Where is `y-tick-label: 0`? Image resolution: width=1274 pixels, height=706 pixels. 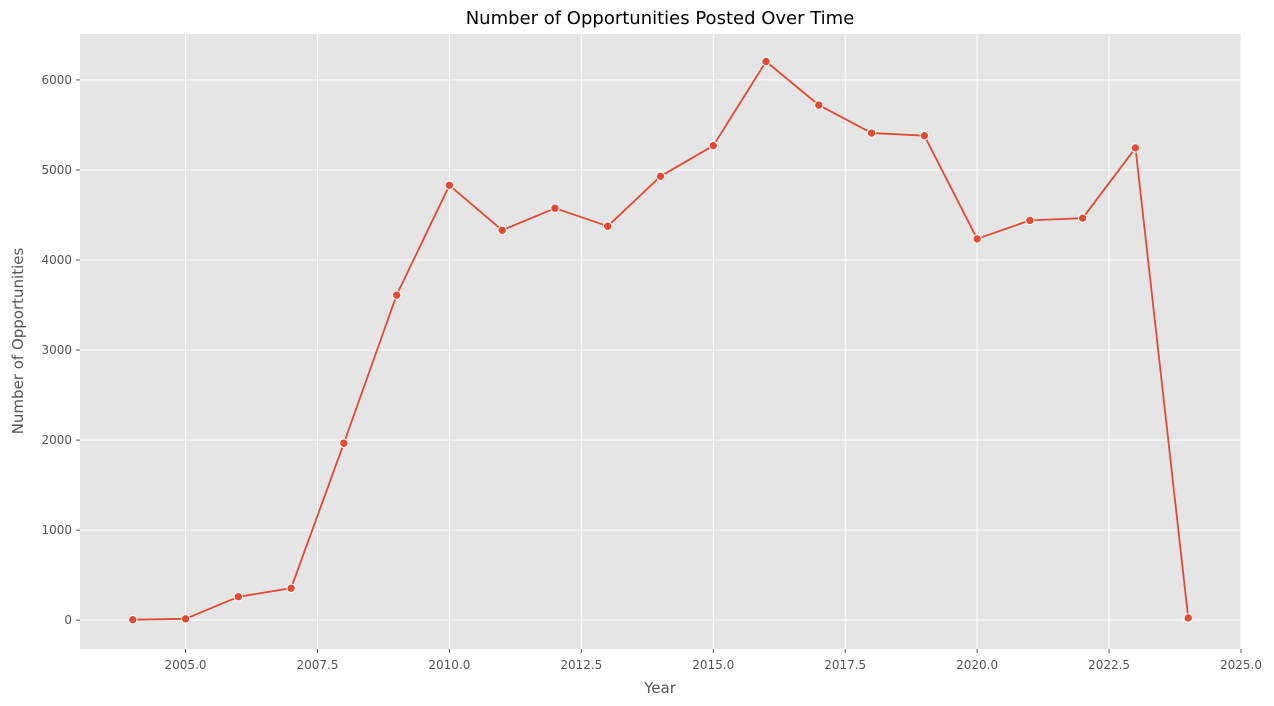 y-tick-label: 0 is located at coordinates (68, 620).